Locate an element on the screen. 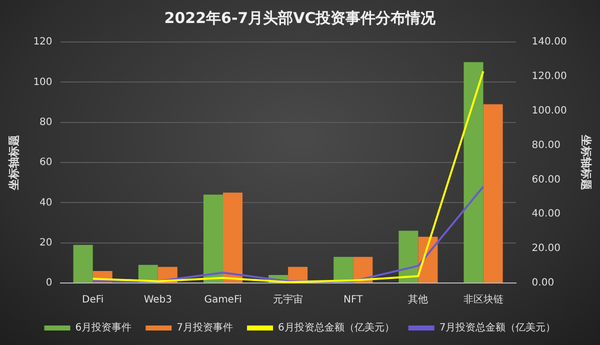 Image resolution: width=600 pixels, height=345 pixels. x-tick-label: GameFi is located at coordinates (223, 300).